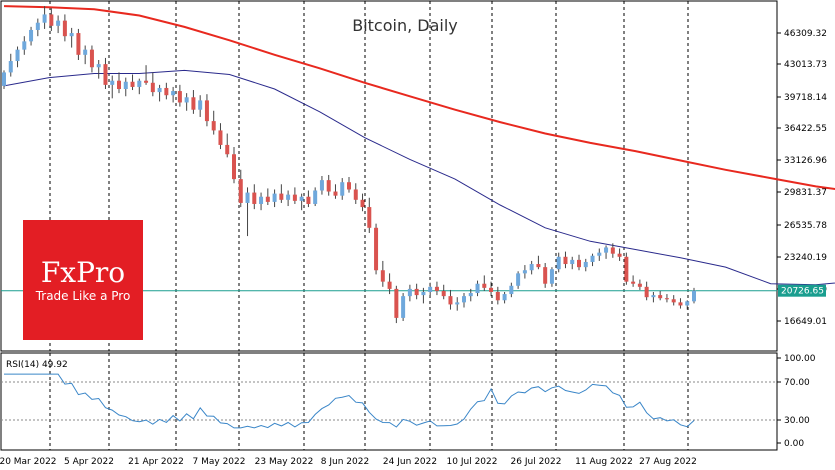 The width and height of the screenshot is (835, 470). I want to click on logo-background, so click(83, 280).